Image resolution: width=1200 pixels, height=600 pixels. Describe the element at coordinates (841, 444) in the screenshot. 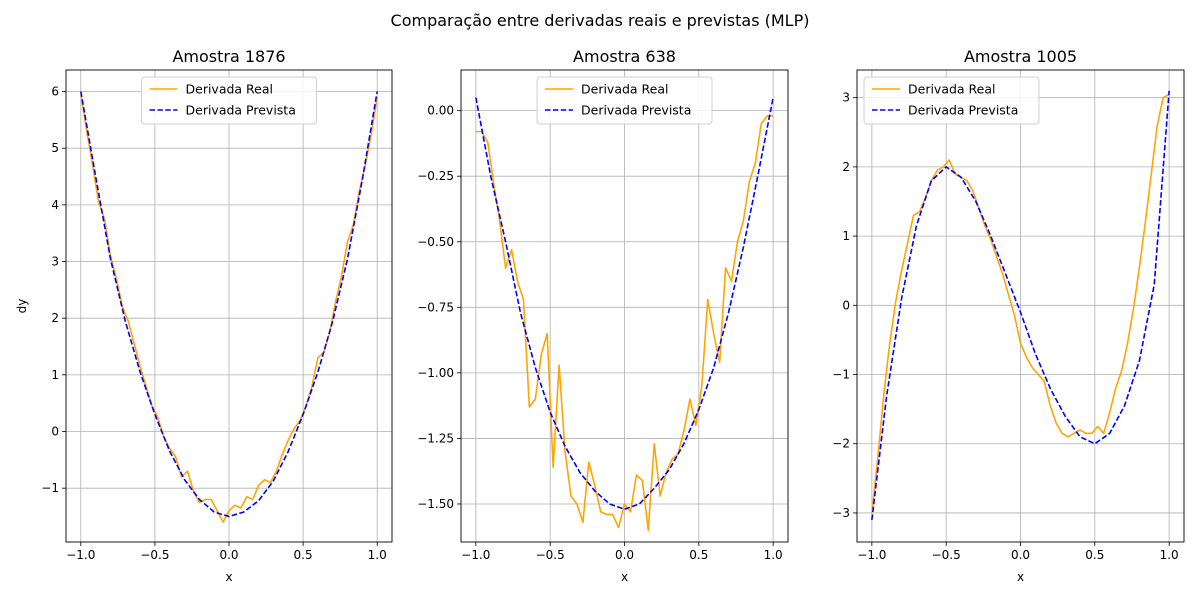

I see `y-tick-label: −2` at that location.